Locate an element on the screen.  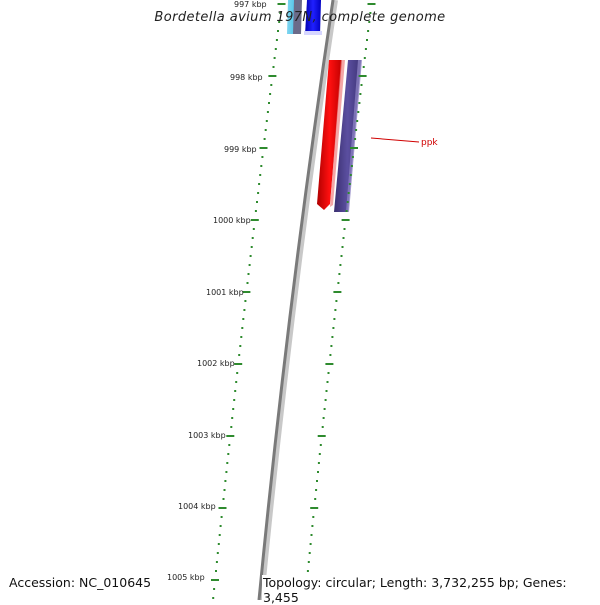
tick-label-997: 997 kbp is located at coordinates (250, 4).